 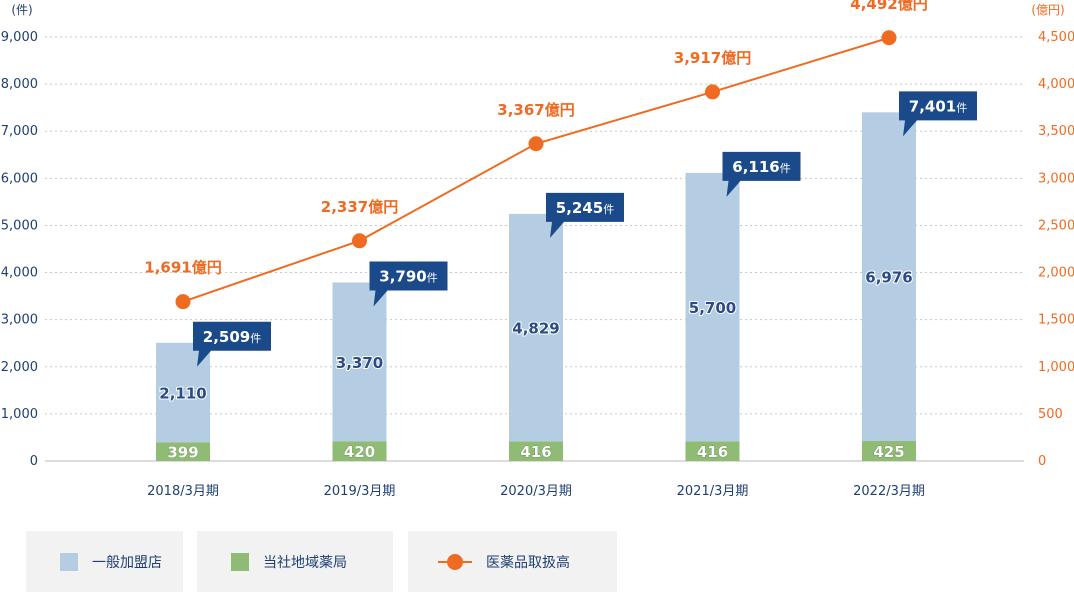 What do you see at coordinates (1056, 84) in the screenshot?
I see `y-right-tick-label: 4,000` at bounding box center [1056, 84].